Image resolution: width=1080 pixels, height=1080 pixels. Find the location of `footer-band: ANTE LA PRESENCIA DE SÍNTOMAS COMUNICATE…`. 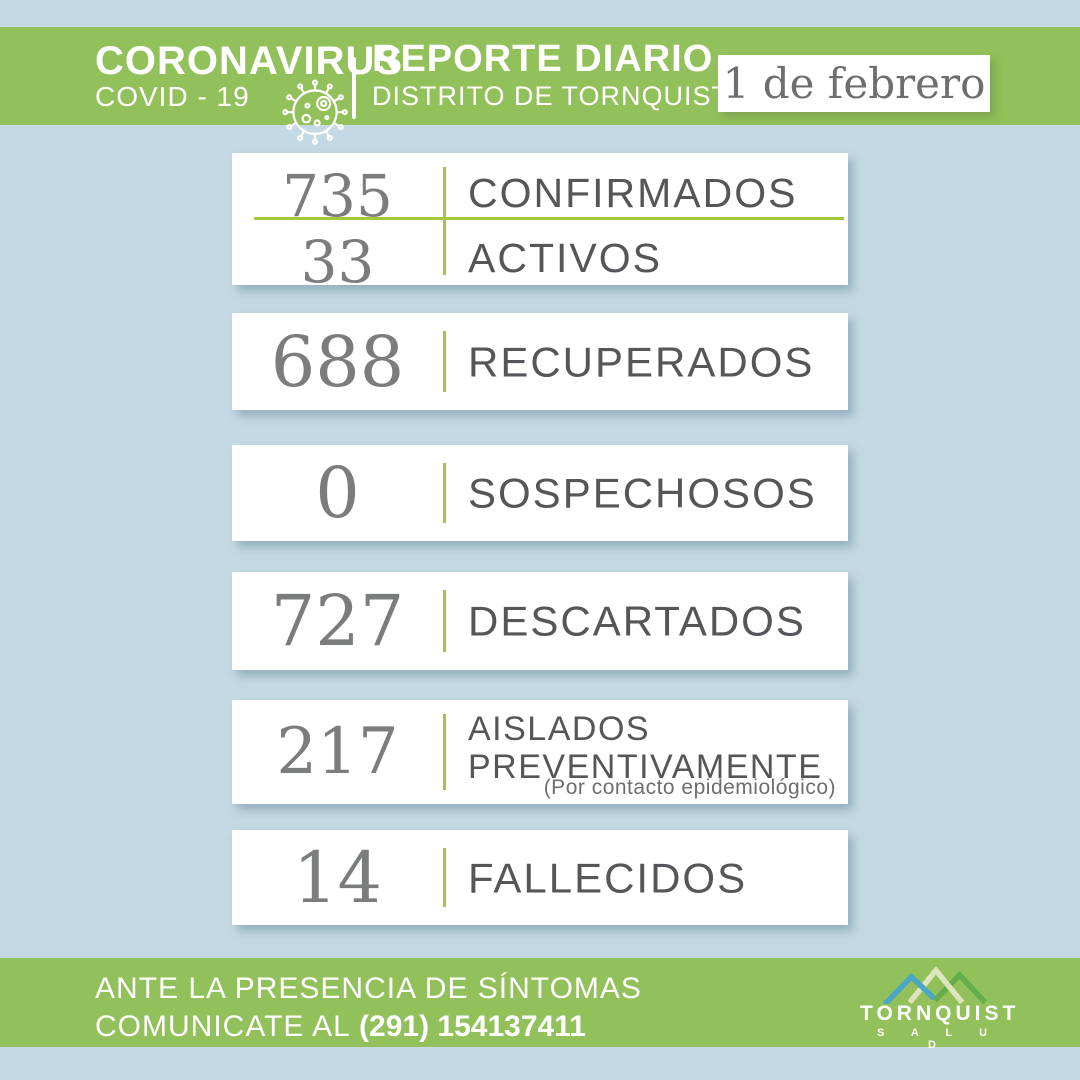

footer-band: ANTE LA PRESENCIA DE SÍNTOMAS COMUNICATE… is located at coordinates (540, 1004).